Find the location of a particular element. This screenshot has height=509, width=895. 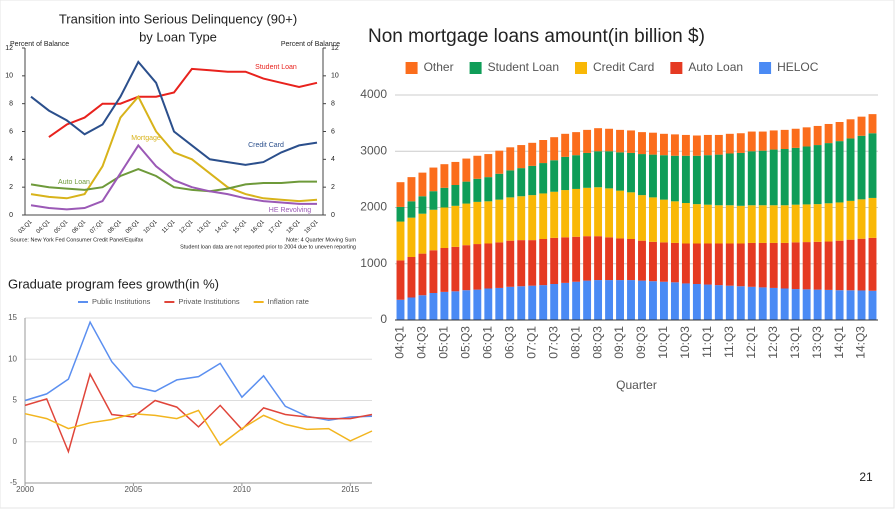

legend-label: Credit Card is located at coordinates (623, 67).